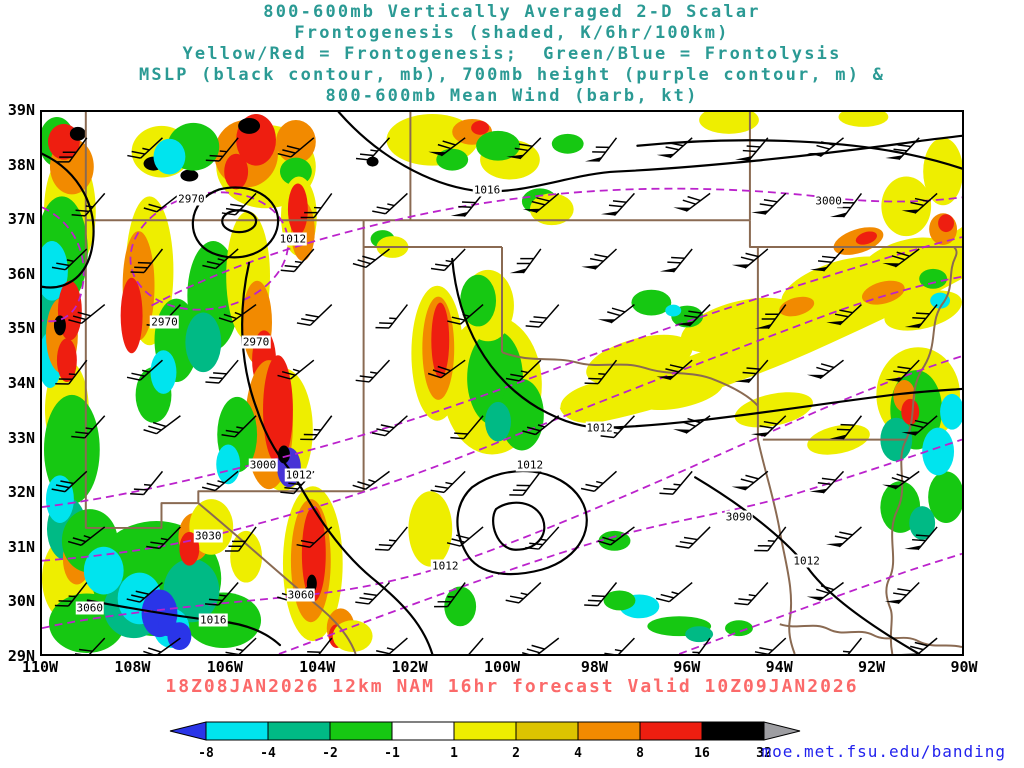 The width and height of the screenshot is (1024, 768). I want to click on lat-tick-label: 31N, so click(21, 546).